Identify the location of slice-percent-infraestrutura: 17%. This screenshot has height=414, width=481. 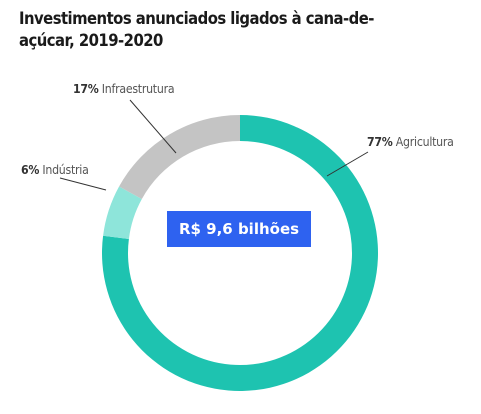
(86, 88).